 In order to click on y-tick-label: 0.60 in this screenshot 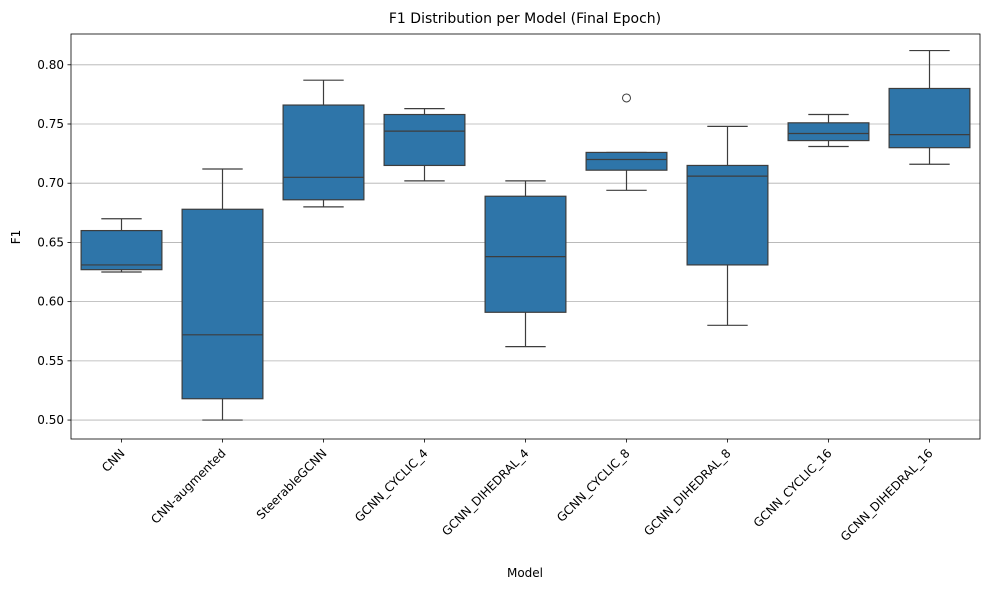, I will do `click(50, 302)`.